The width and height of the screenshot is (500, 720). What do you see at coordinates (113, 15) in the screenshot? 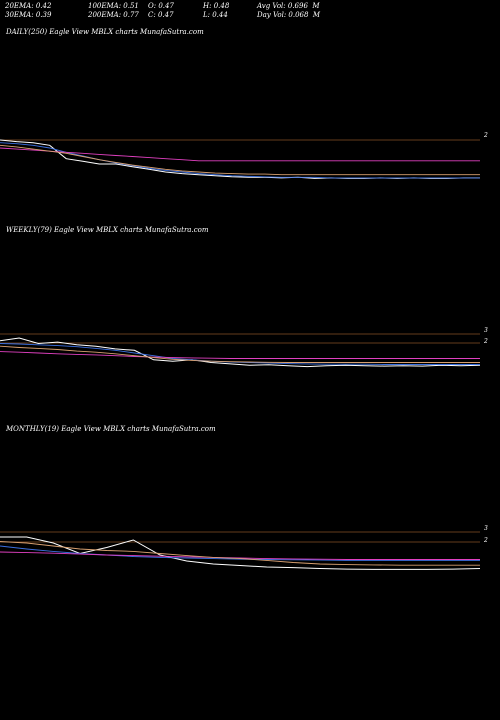
I see `ema-200: 200EMA: 0.77` at bounding box center [113, 15].